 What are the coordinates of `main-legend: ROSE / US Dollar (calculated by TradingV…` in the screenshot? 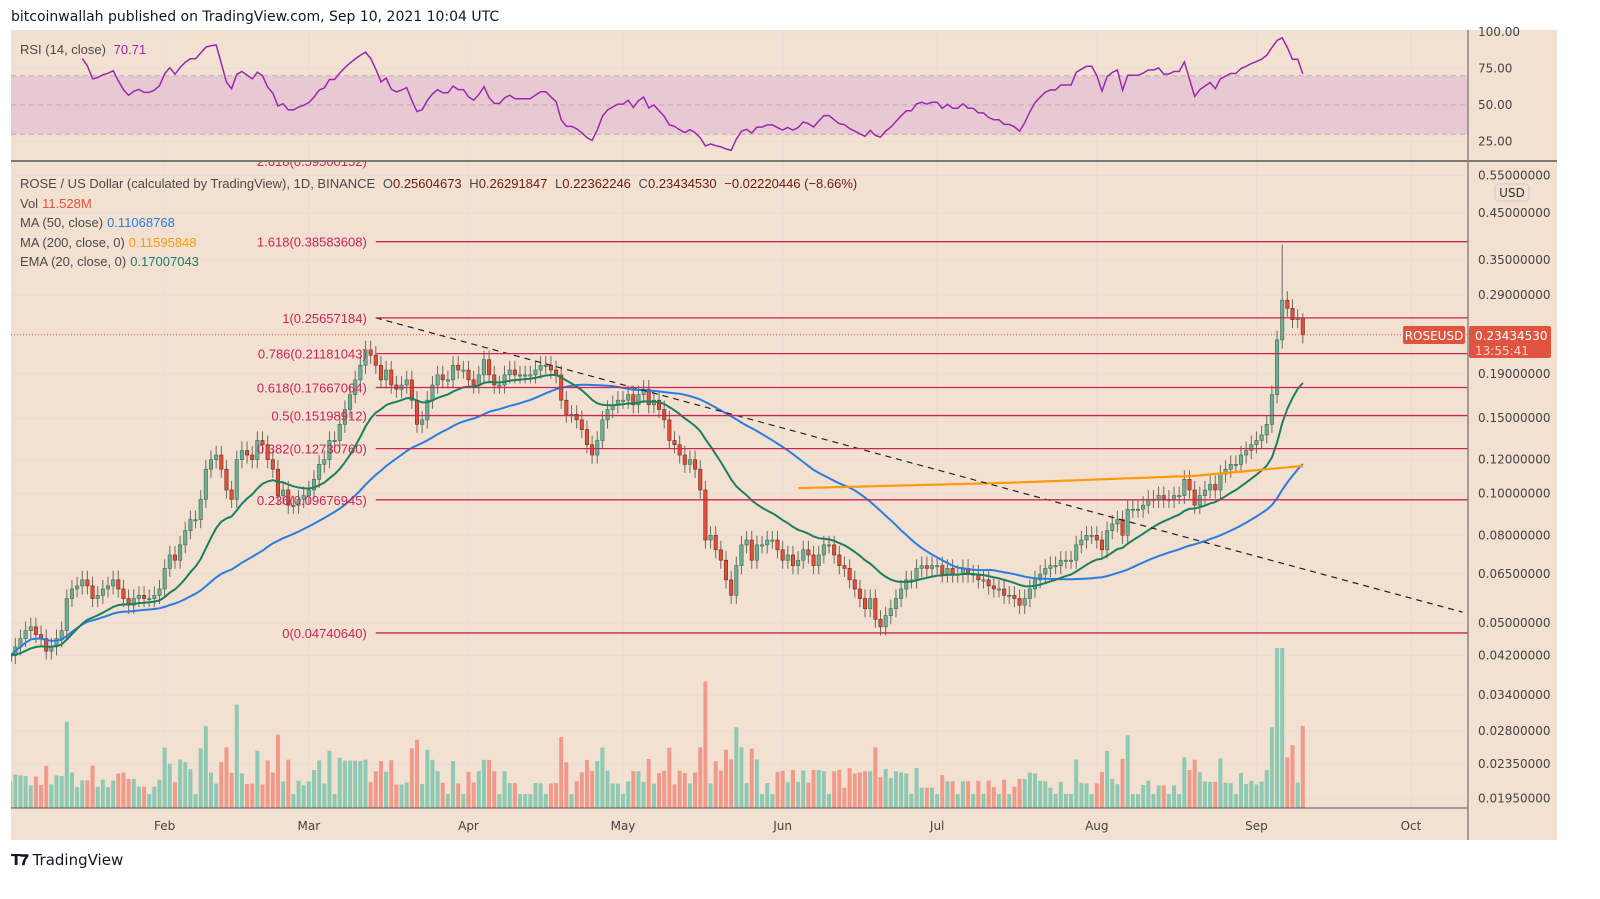 It's located at (440, 223).